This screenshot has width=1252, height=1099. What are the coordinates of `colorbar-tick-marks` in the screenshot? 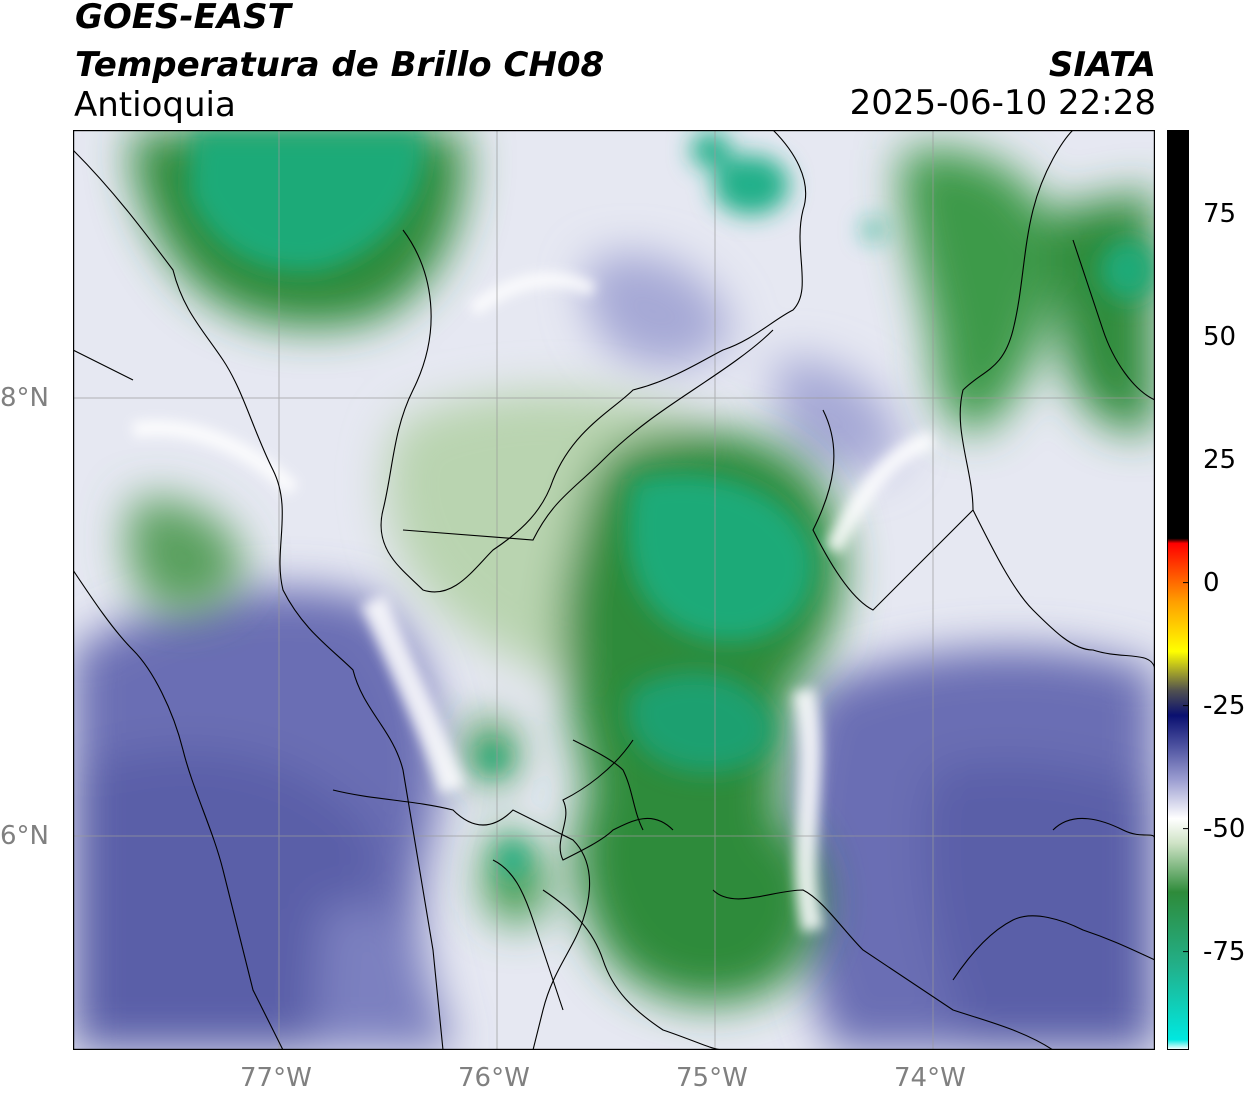 It's located at (1186, 583).